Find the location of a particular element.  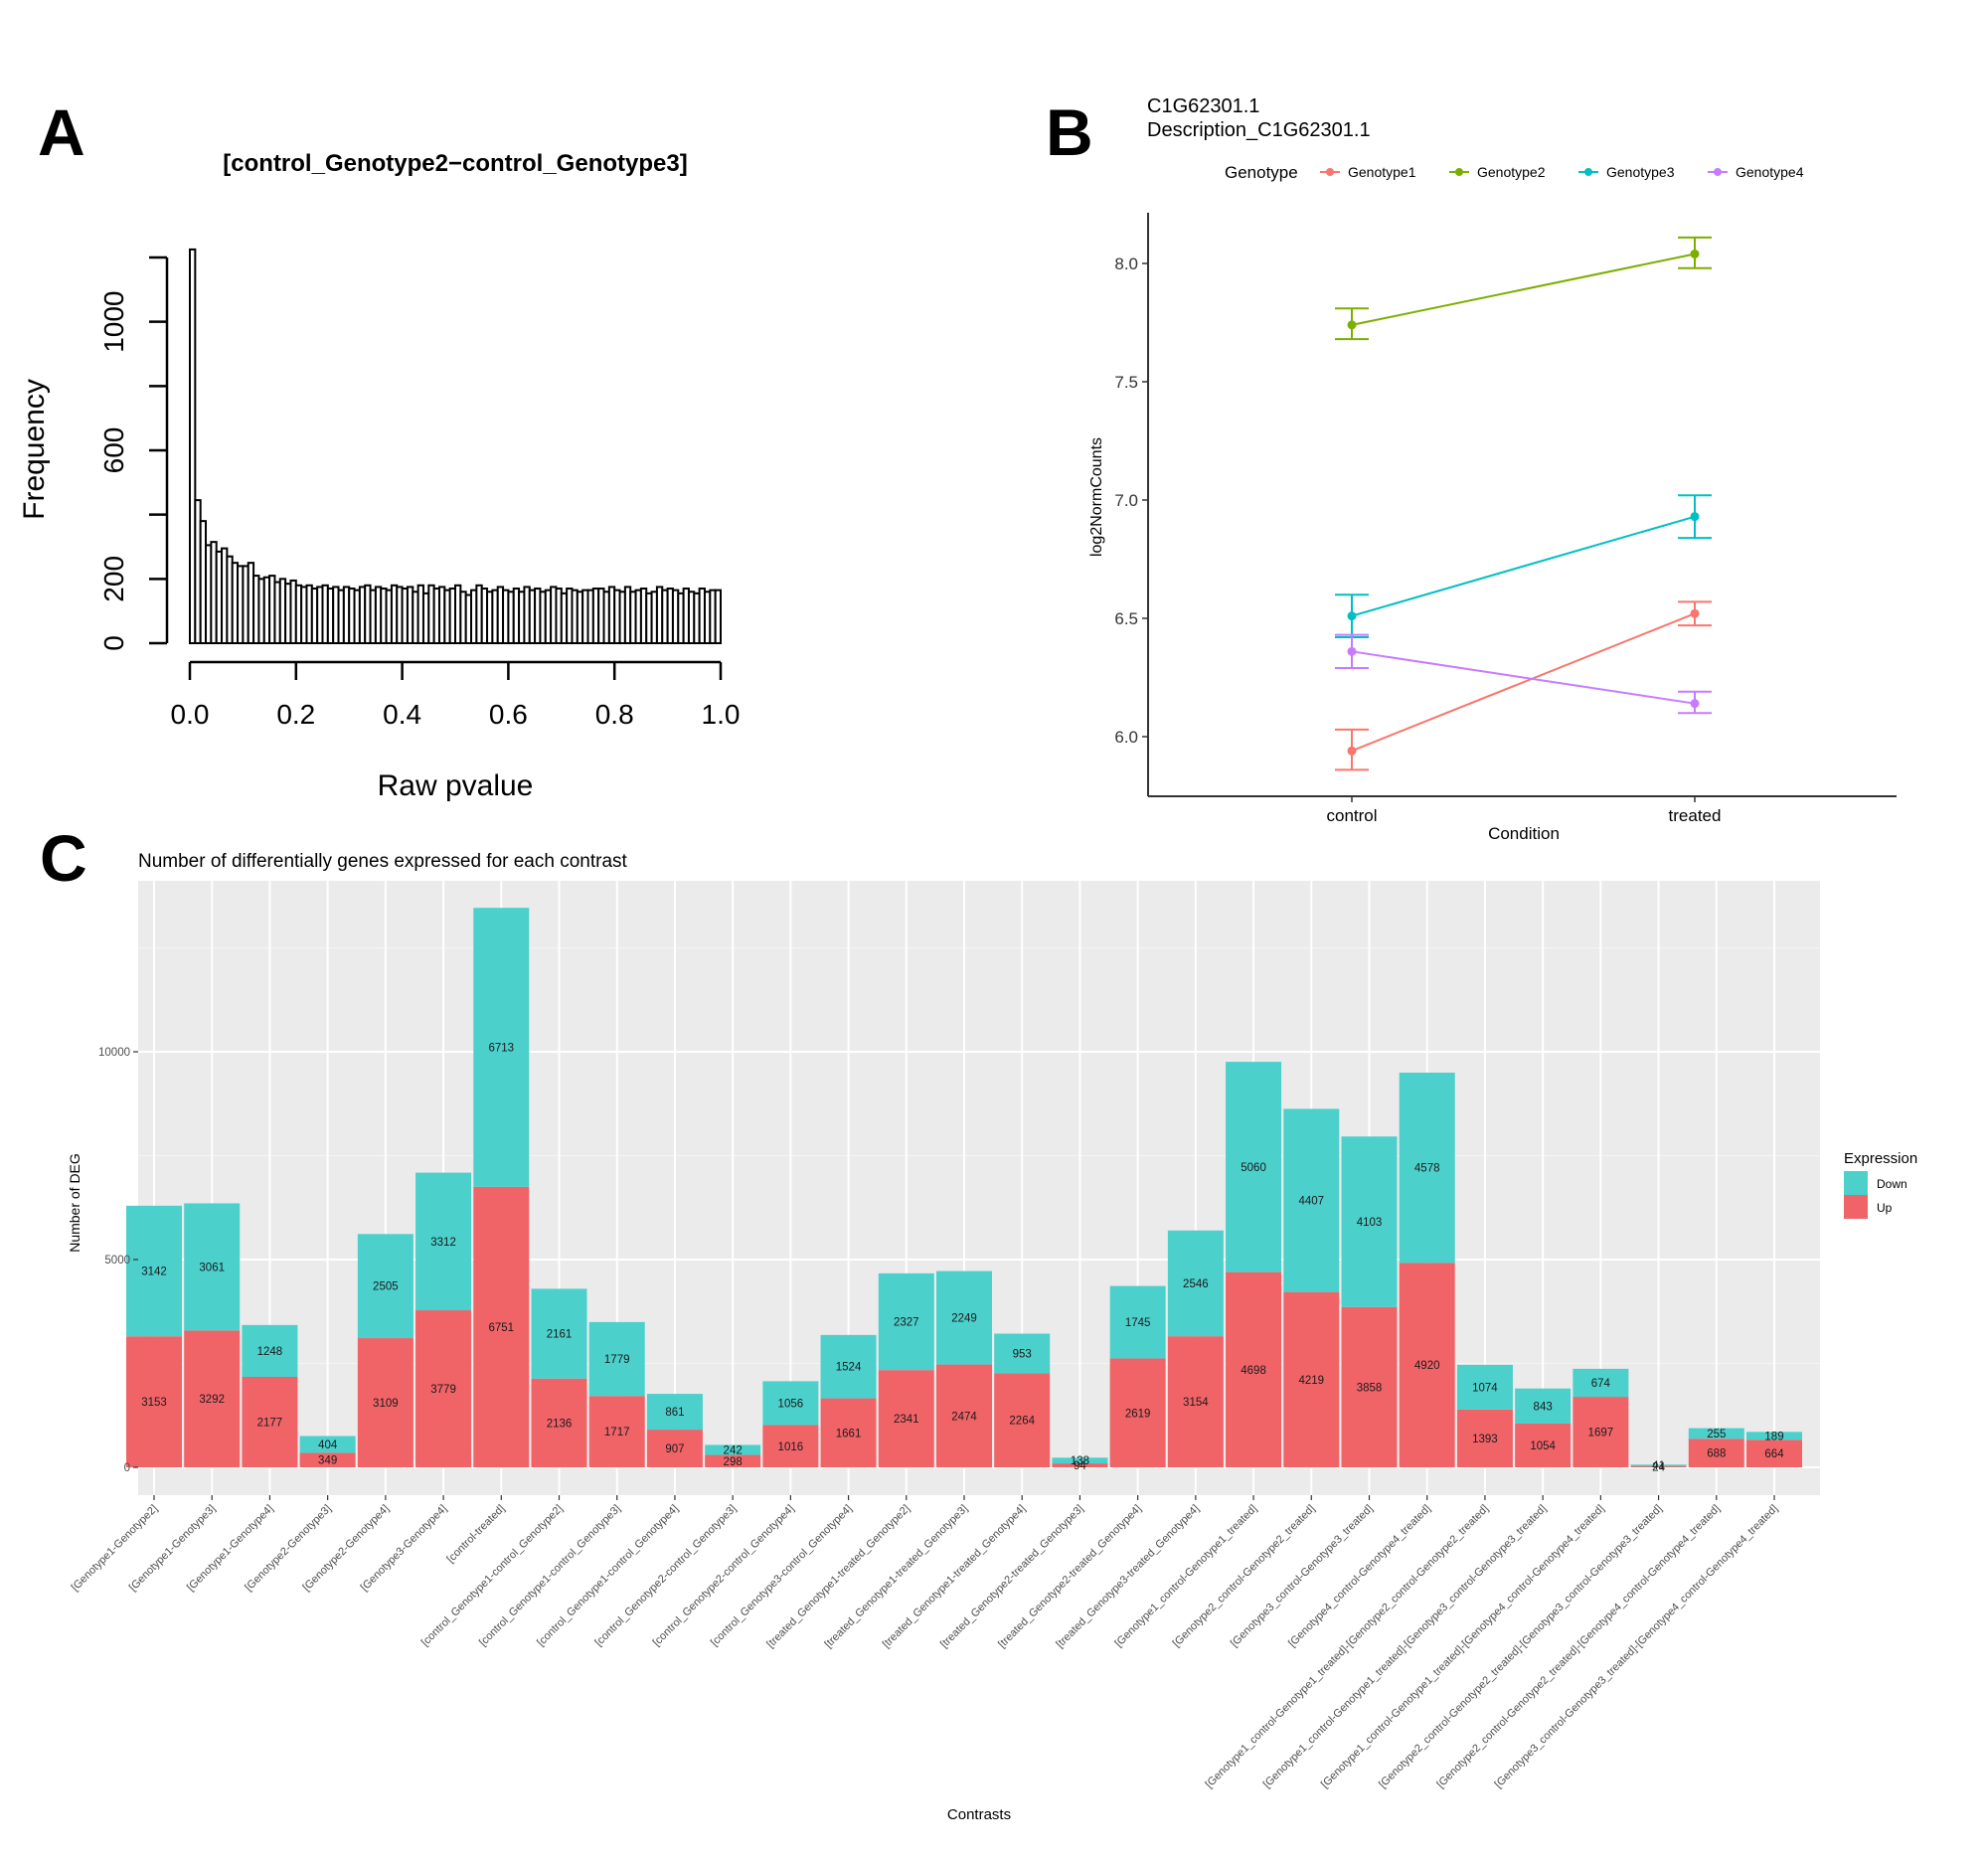

bar-stack: 4219 4407 is located at coordinates (1311, 1287).